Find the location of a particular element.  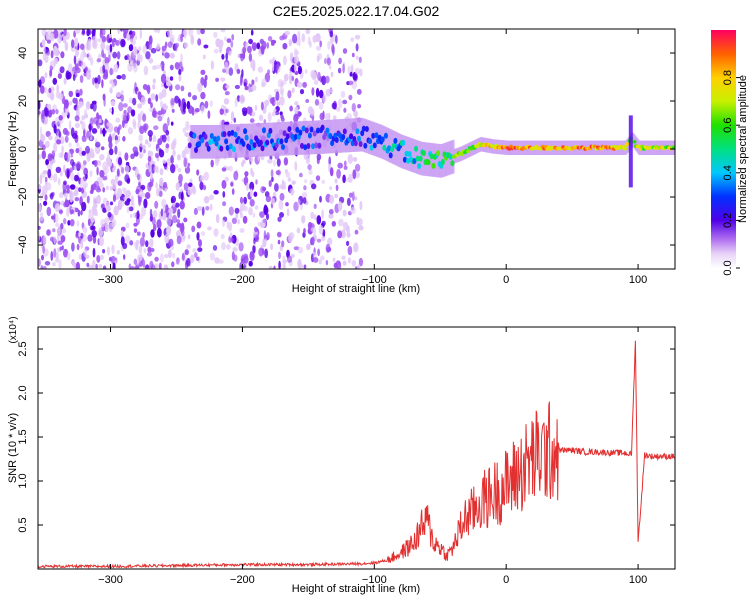

snr-y-tick-label: 1.0 is located at coordinates (23, 480).